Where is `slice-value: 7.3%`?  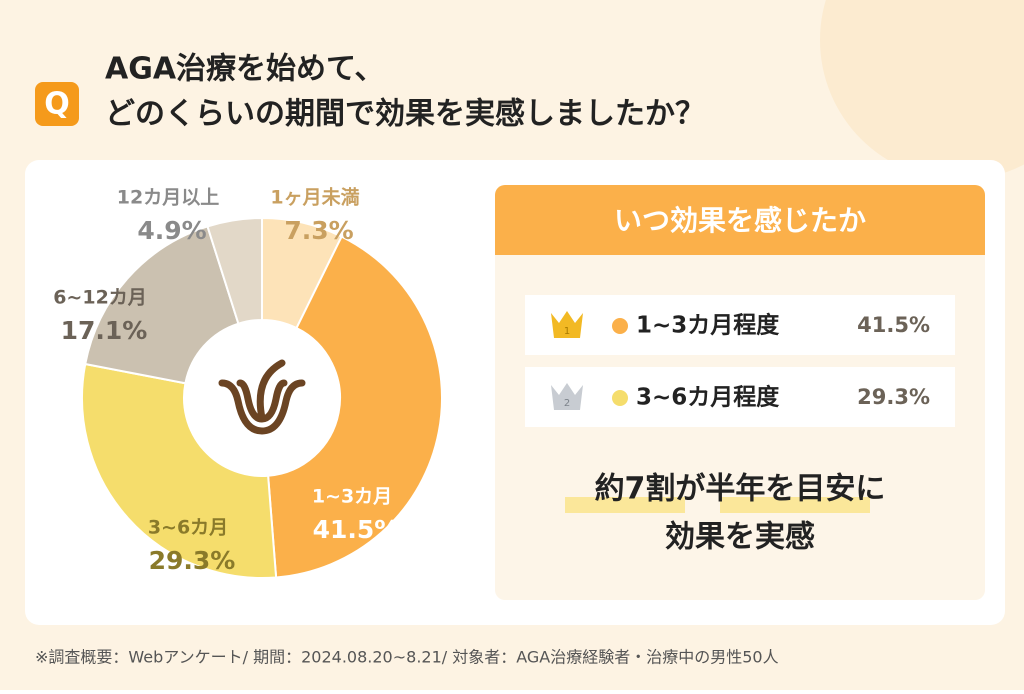 slice-value: 7.3% is located at coordinates (318, 230).